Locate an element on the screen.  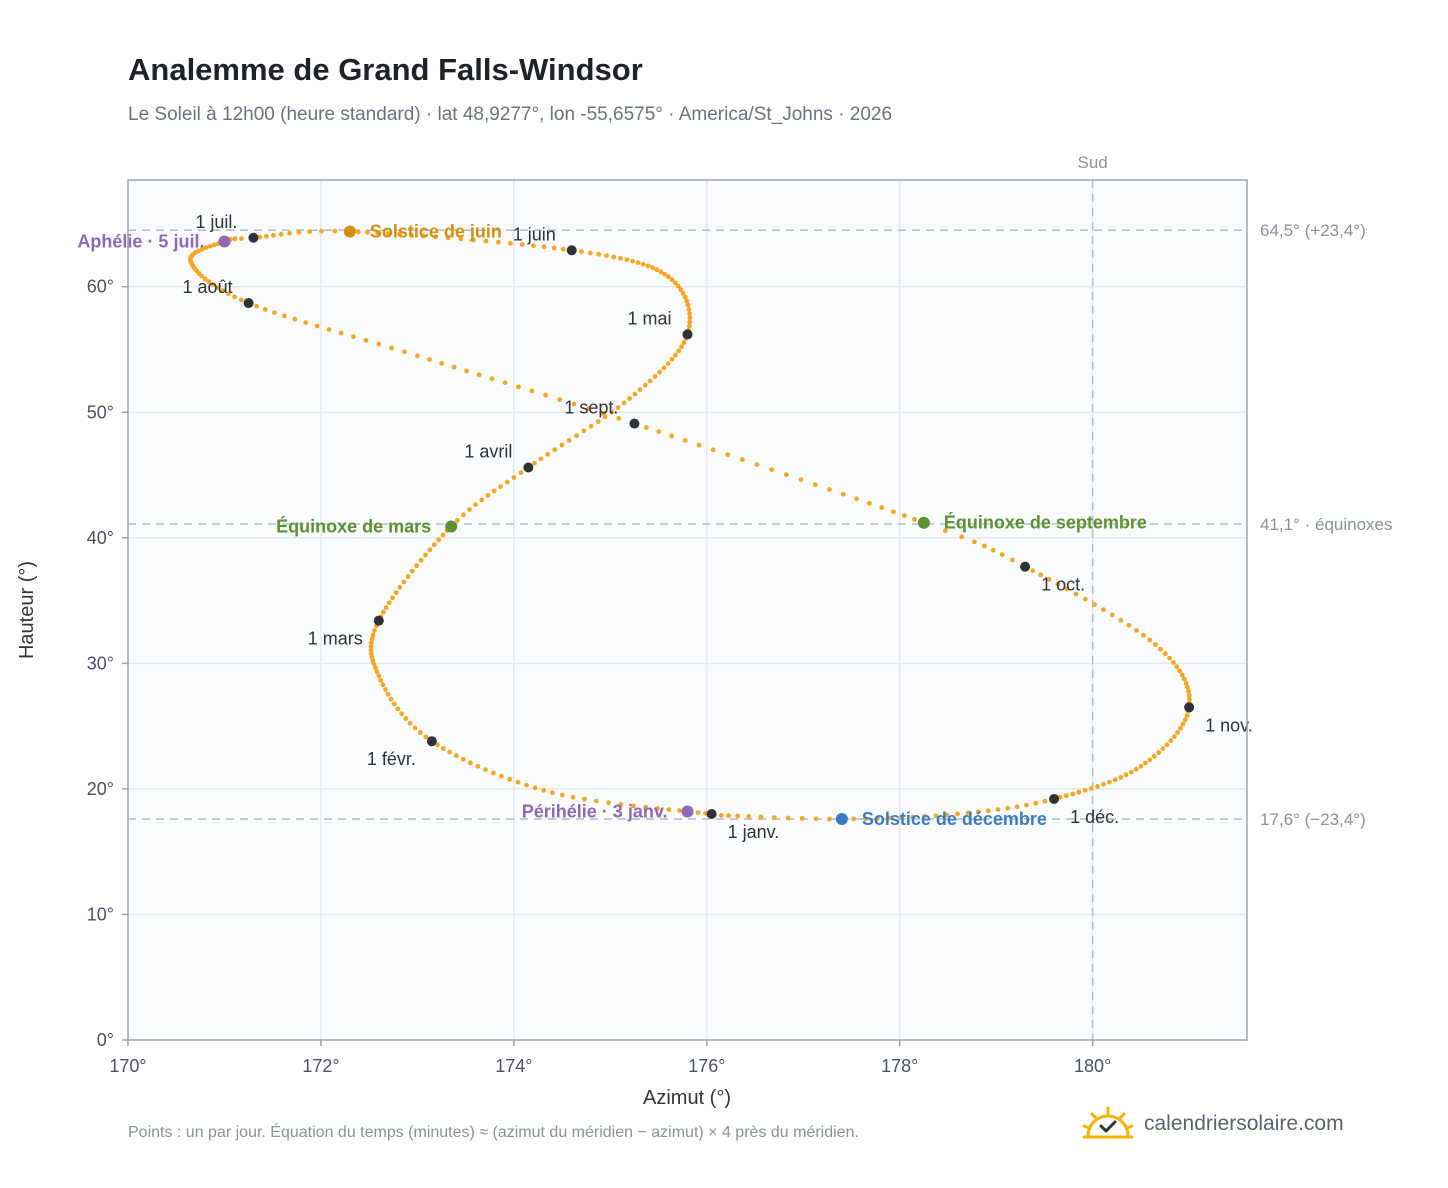
y-axis-label: Hauteur (°) is located at coordinates (27, 610).